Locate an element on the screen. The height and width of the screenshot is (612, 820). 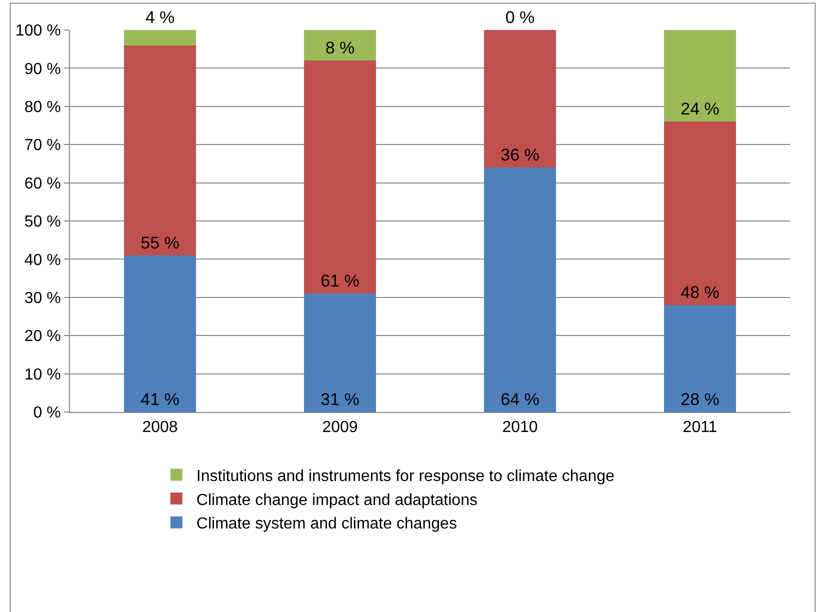
data-label: 8 % is located at coordinates (340, 48).